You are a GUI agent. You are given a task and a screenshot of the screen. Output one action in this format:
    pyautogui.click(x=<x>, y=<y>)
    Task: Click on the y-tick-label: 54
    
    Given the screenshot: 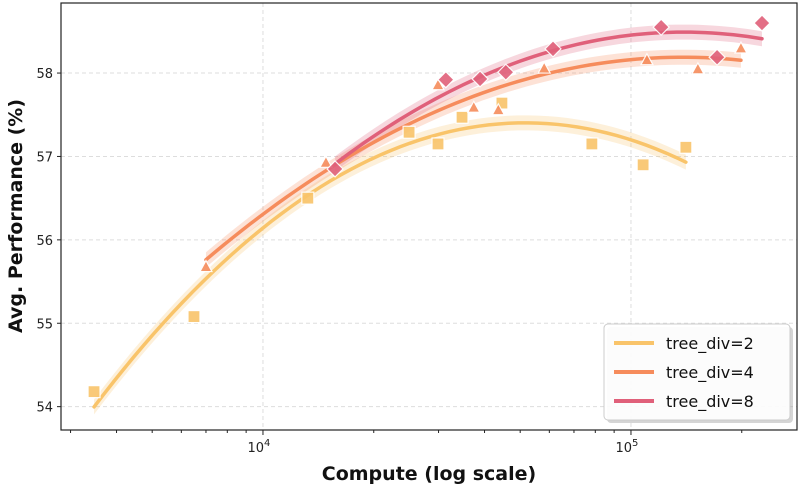 What is the action you would take?
    pyautogui.click(x=44, y=408)
    